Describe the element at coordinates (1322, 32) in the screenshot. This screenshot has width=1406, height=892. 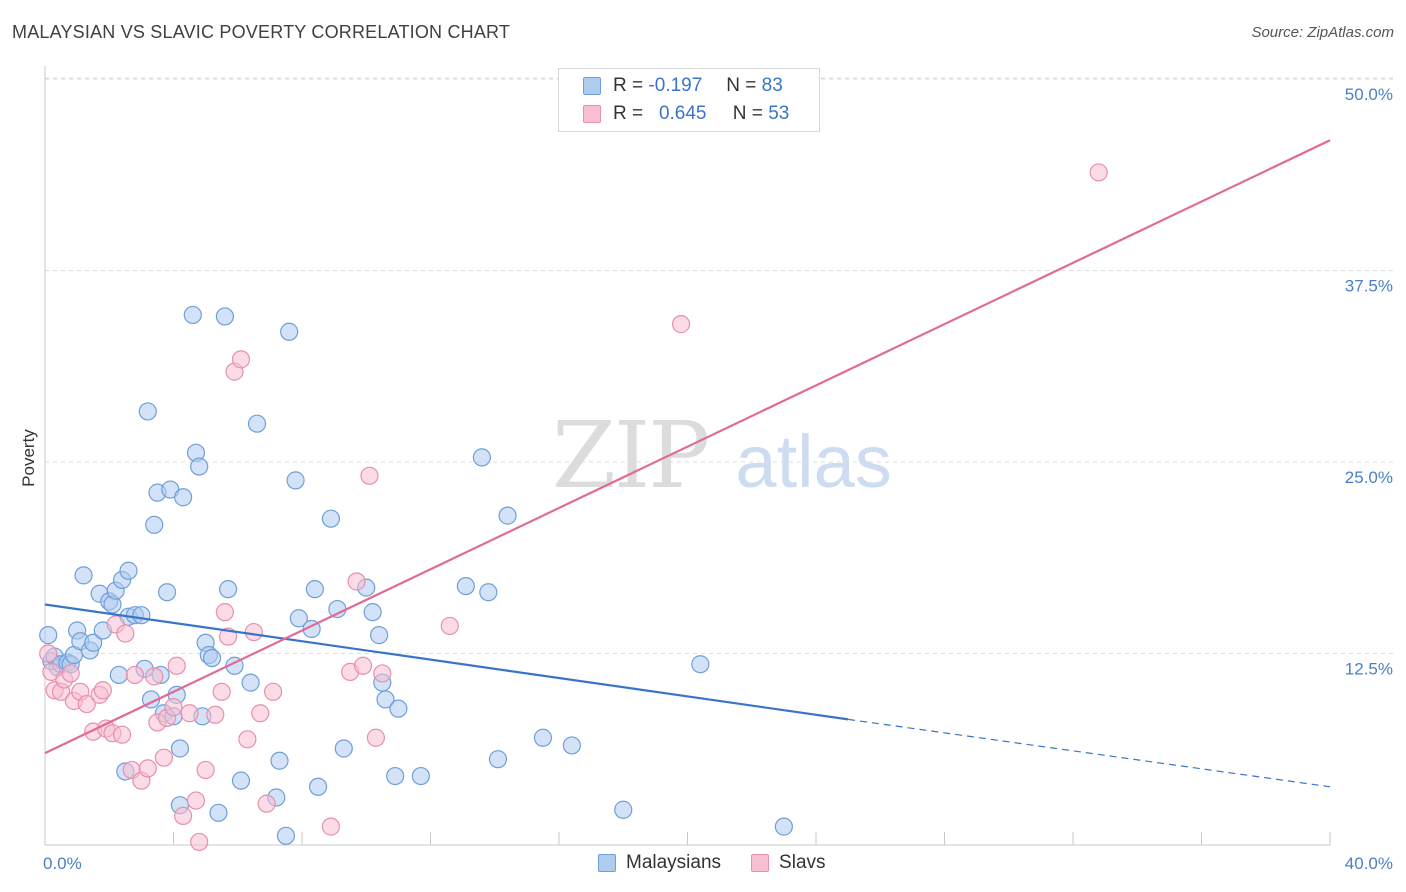
I see `source-label: Source: ZipAtlas.com` at that location.